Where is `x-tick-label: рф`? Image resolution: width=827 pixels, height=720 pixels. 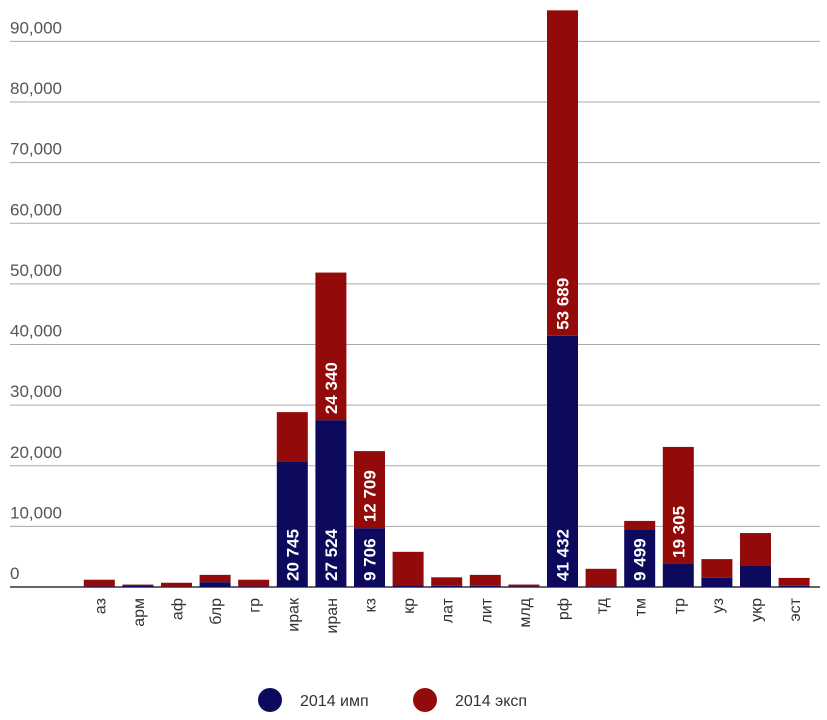
x-tick-label: рф is located at coordinates (564, 609).